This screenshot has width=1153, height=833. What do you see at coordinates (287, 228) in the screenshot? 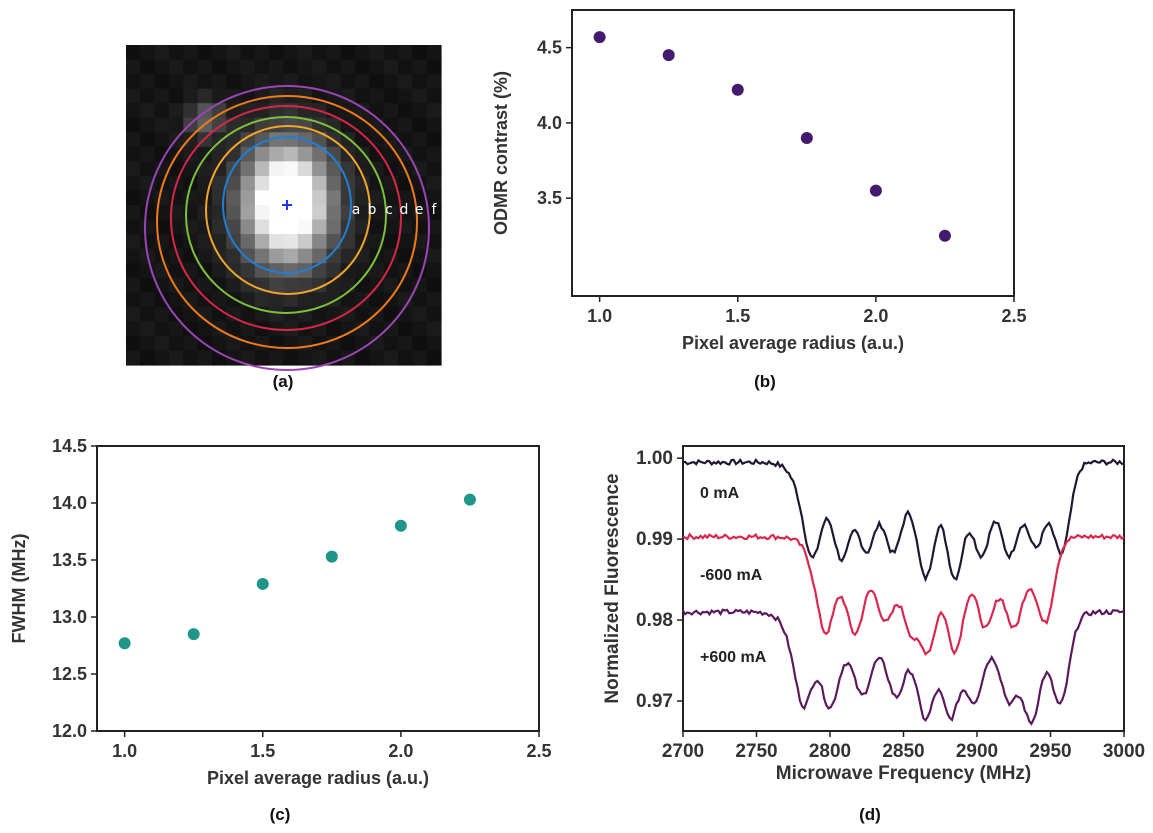
I see `ring-f` at bounding box center [287, 228].